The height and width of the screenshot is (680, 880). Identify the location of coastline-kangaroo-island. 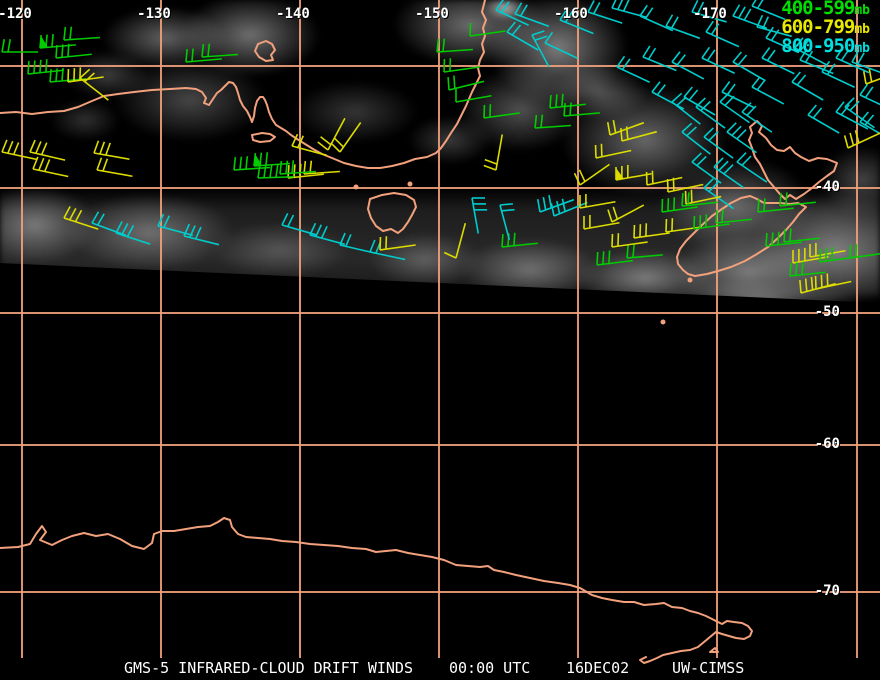
(263, 137).